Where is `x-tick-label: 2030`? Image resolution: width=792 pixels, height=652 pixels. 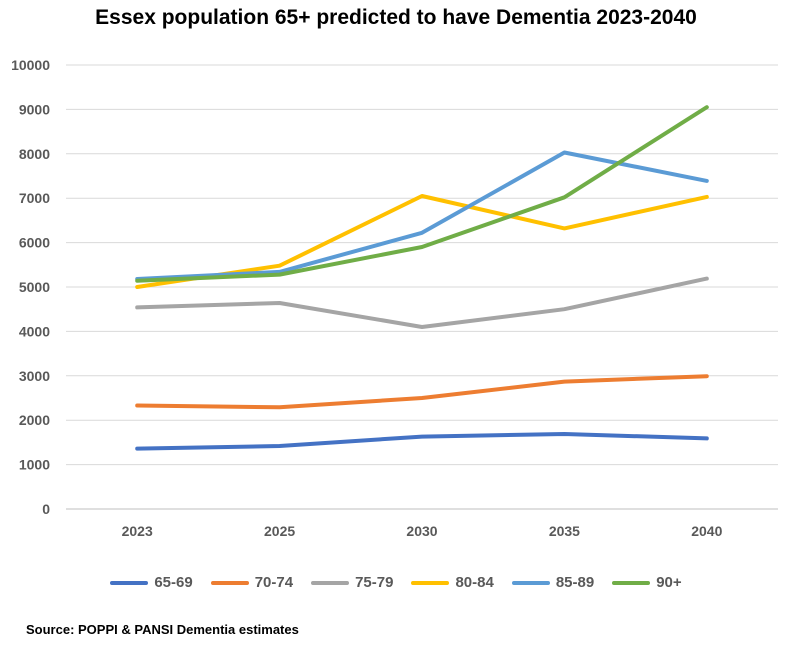
x-tick-label: 2030 is located at coordinates (421, 531).